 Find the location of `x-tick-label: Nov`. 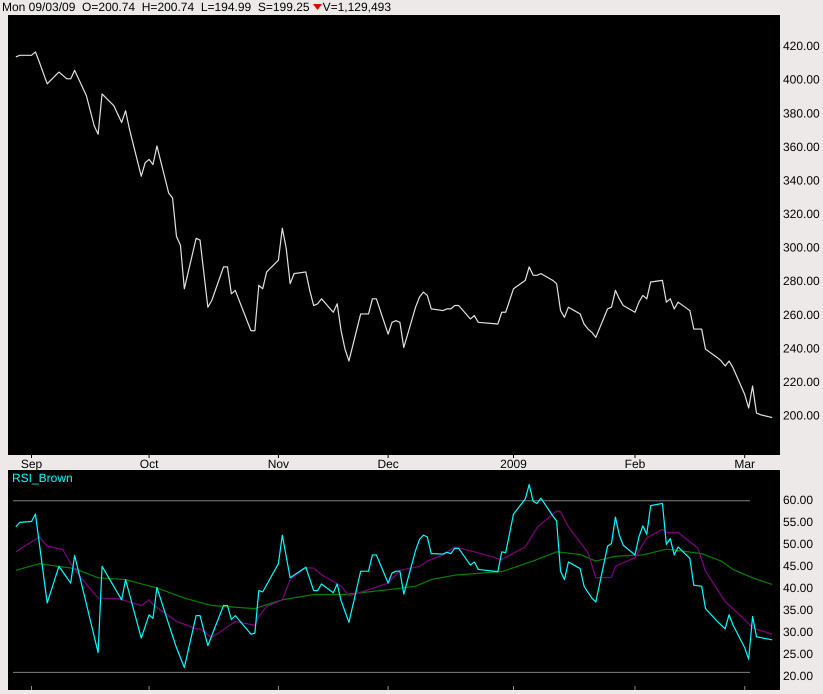

x-tick-label: Nov is located at coordinates (279, 464).